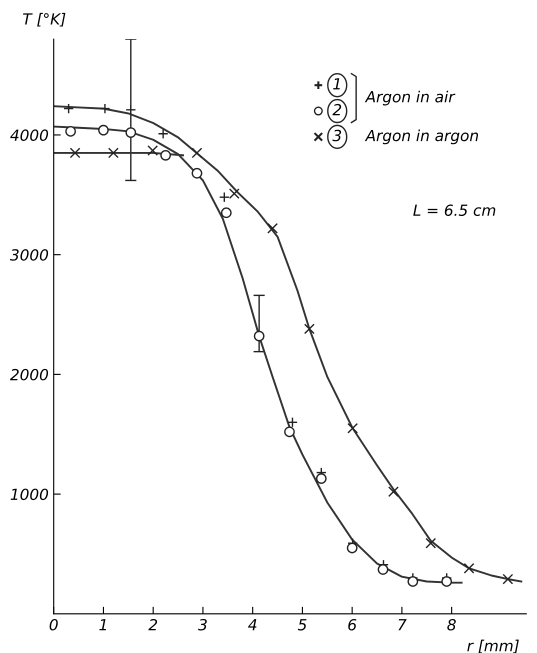 This screenshot has height=653, width=537. I want to click on annotation: Argon in argon, so click(421, 136).